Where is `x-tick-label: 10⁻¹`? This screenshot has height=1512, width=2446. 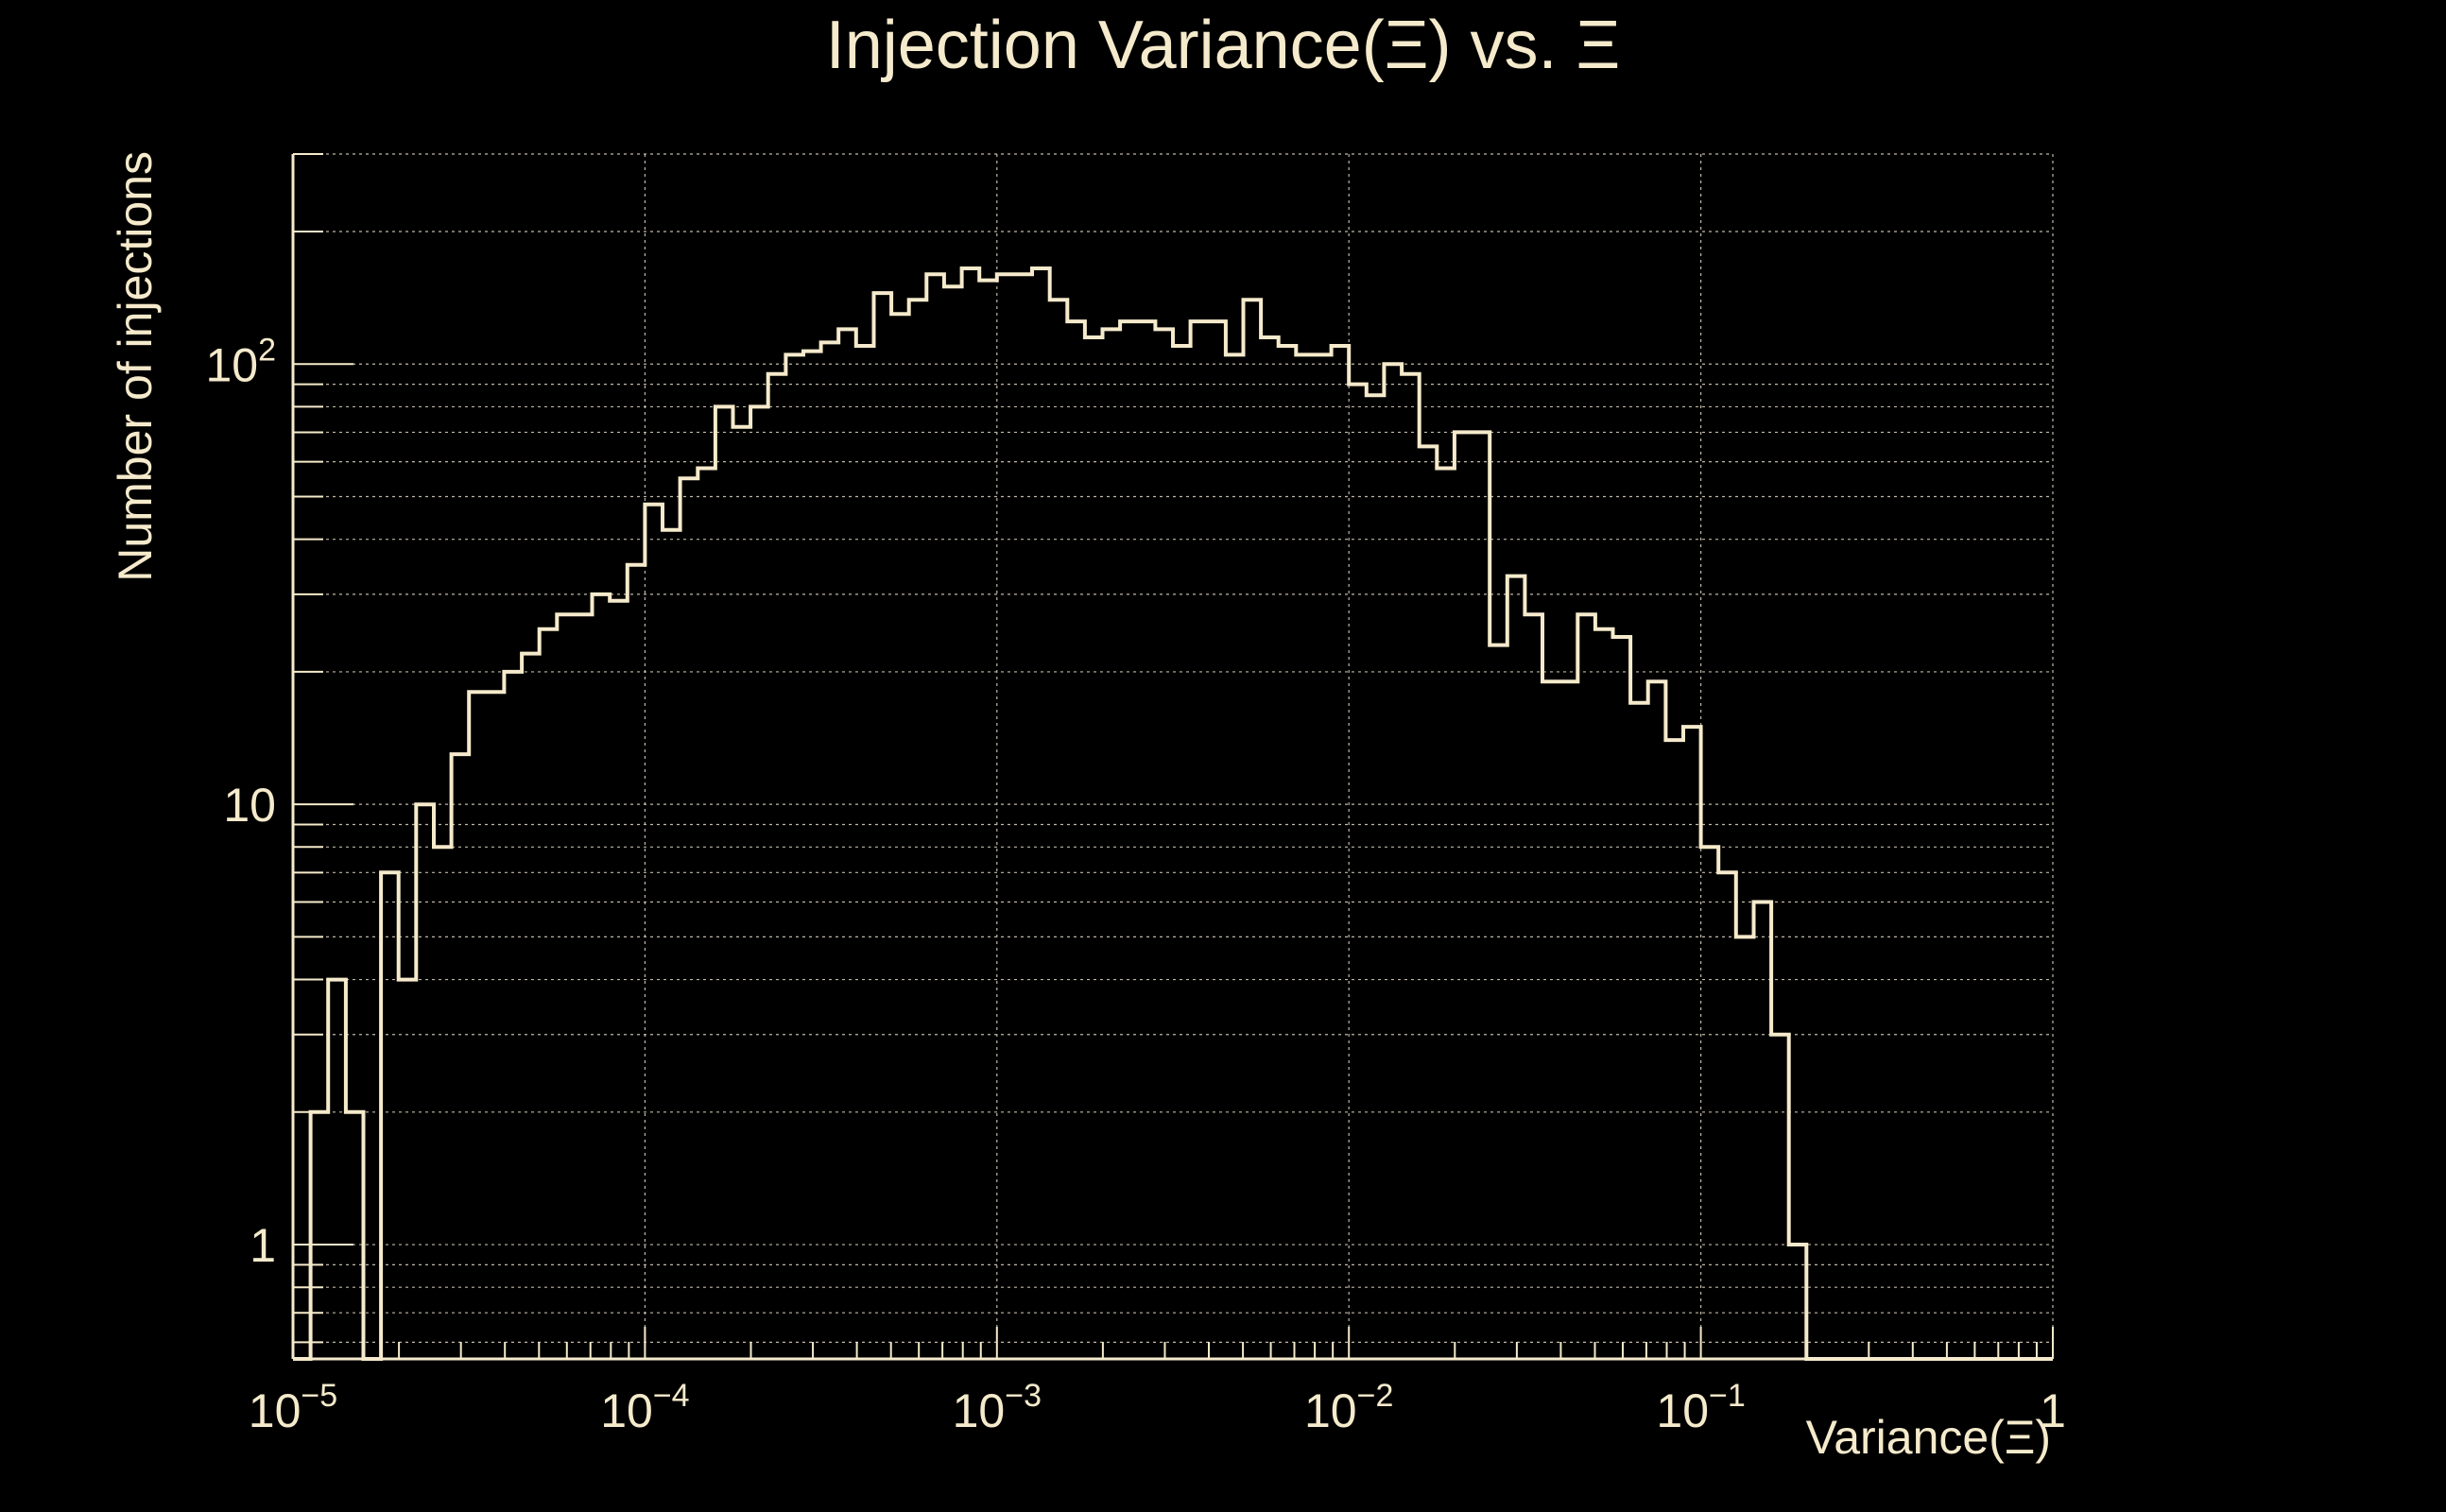
x-tick-label: 10⁻¹ is located at coordinates (1700, 1407).